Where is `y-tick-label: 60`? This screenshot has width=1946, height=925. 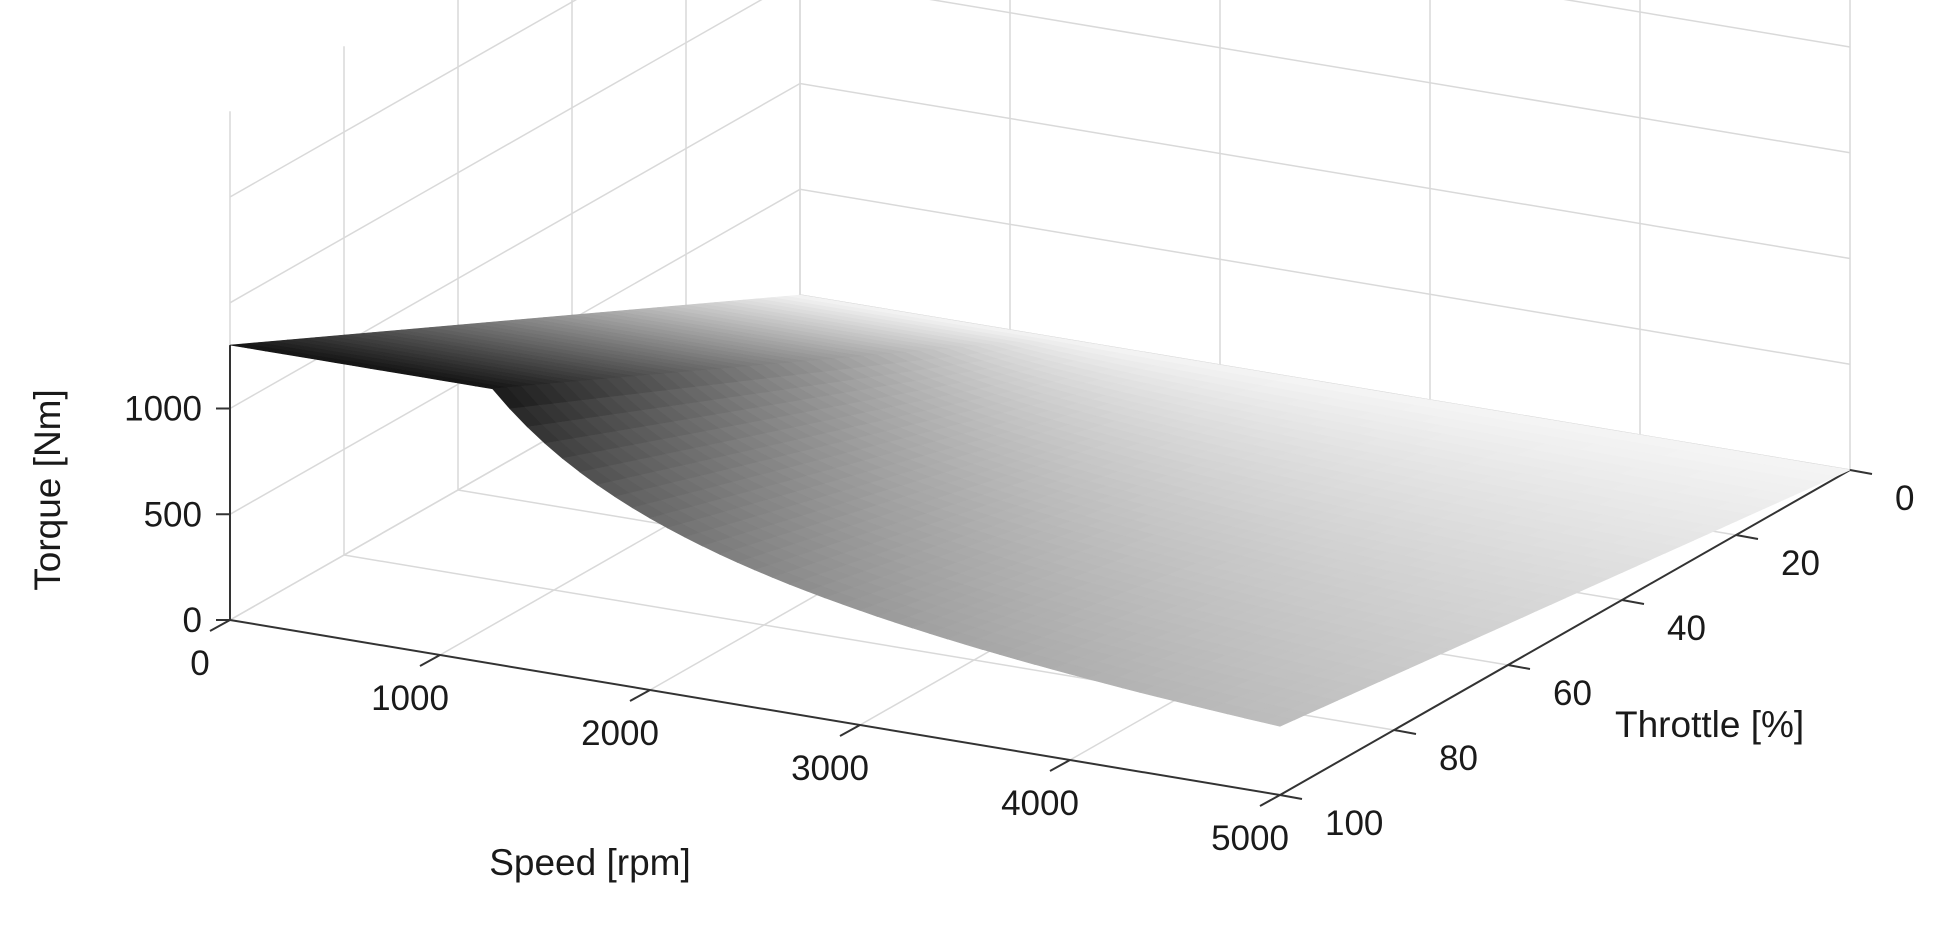 y-tick-label: 60 is located at coordinates (1572, 693).